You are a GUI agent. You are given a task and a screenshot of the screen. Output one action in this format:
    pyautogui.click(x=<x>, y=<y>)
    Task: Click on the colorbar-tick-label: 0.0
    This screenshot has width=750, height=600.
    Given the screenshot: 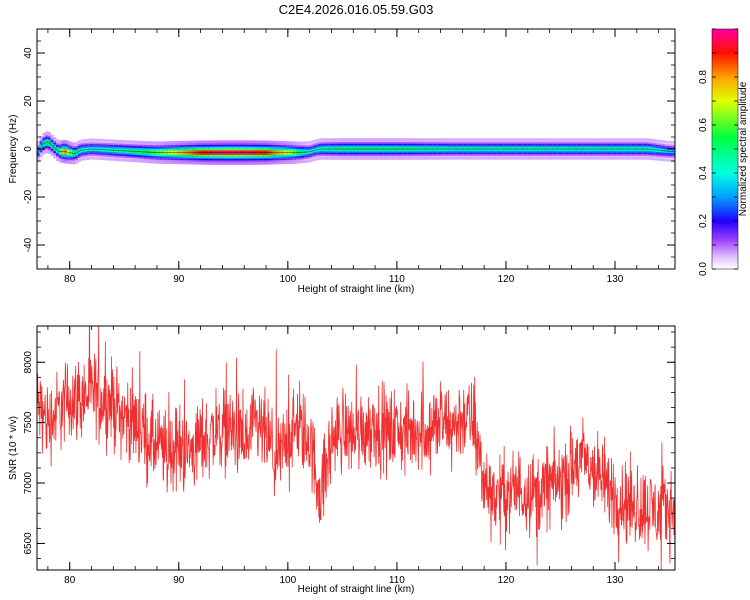 What is the action you would take?
    pyautogui.click(x=703, y=269)
    